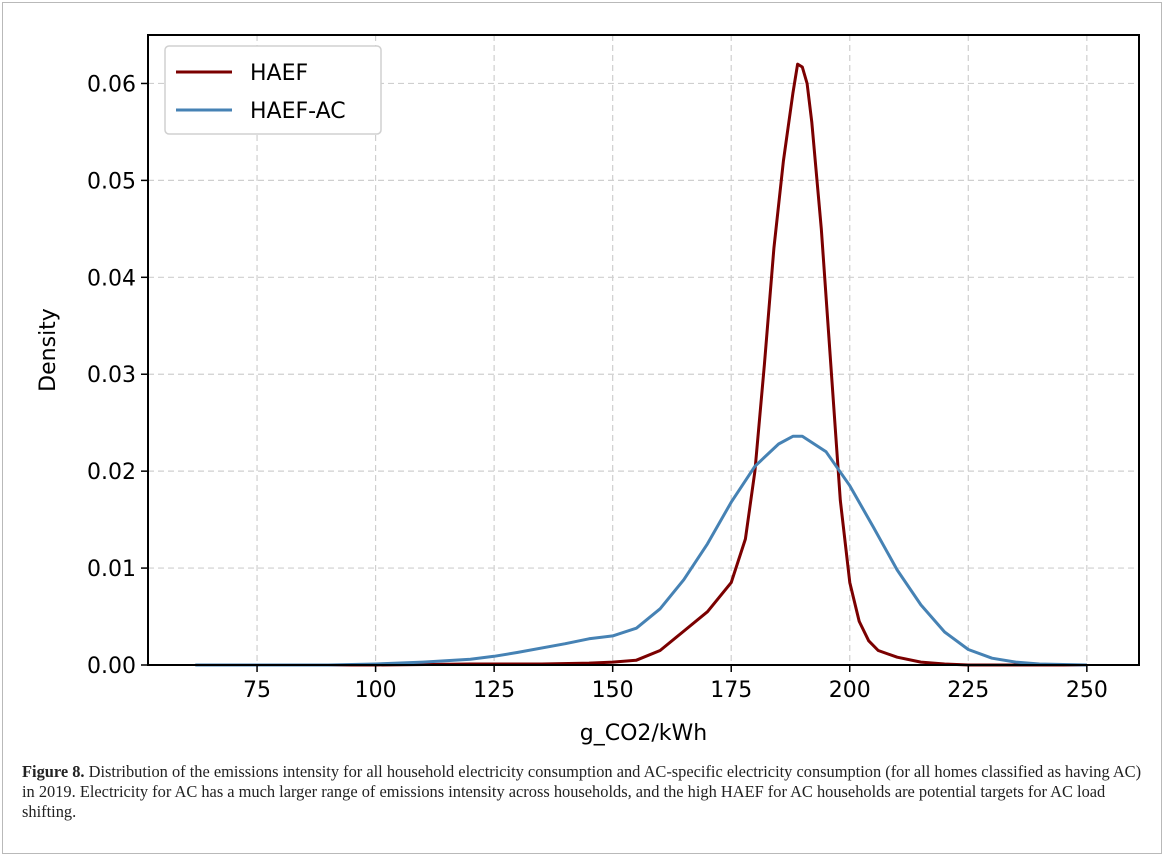  I want to click on x-tick-label: 200, so click(850, 690).